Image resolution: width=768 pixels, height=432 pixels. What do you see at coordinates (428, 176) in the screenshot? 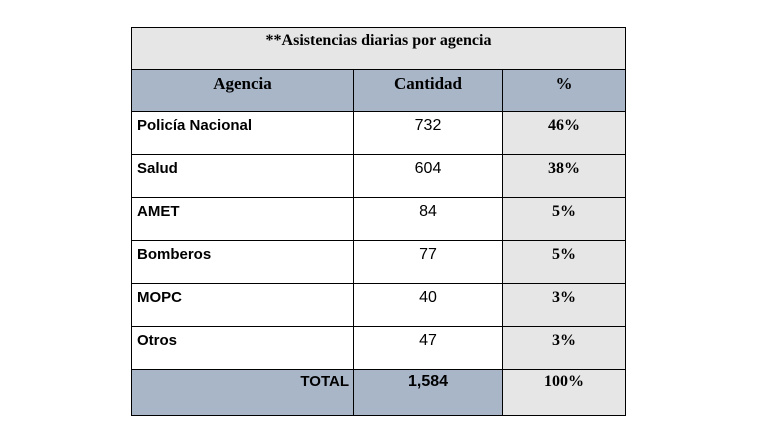
I see `quantity-cell: 604` at bounding box center [428, 176].